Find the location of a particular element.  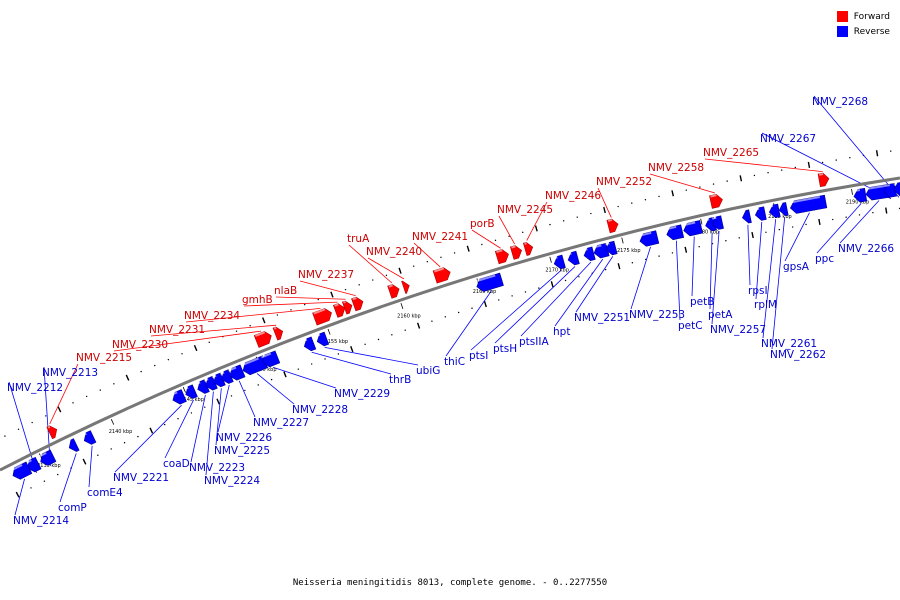

gene-trua is located at coordinates (394, 291).